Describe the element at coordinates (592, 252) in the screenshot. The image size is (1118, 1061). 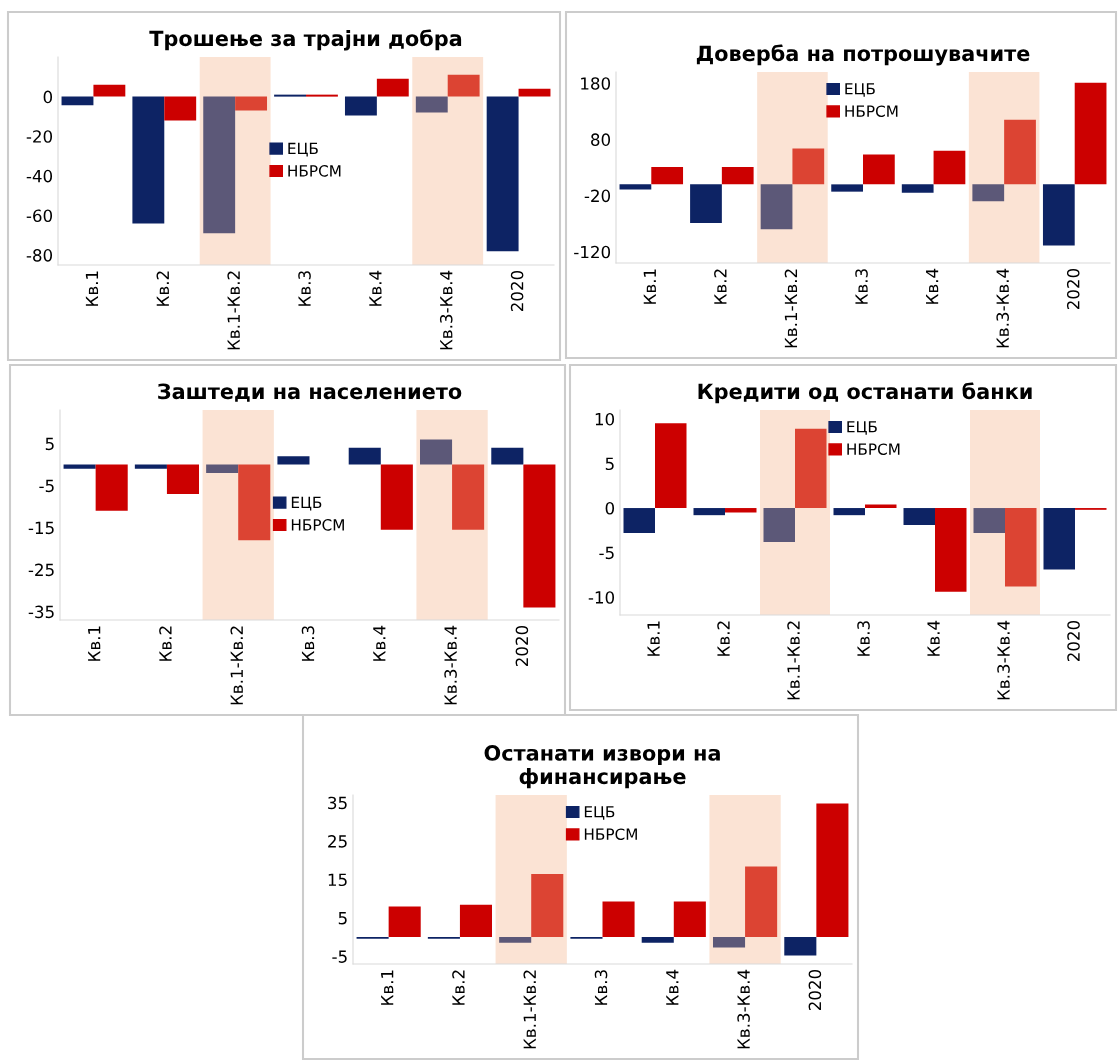
I see `y-tick-label: -120` at that location.